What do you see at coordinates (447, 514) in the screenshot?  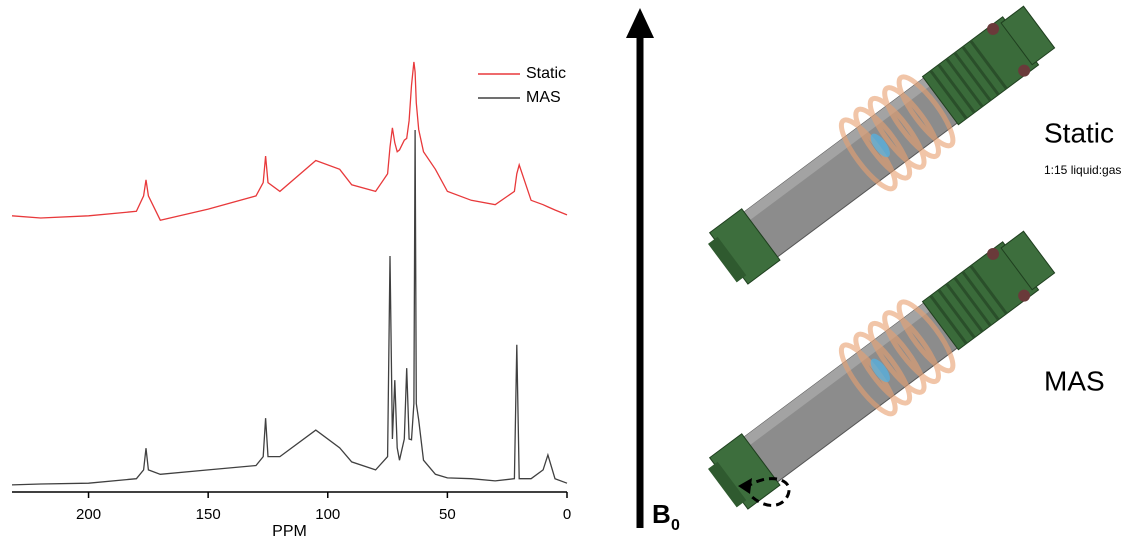 I see `x-tick-label: 50` at bounding box center [447, 514].